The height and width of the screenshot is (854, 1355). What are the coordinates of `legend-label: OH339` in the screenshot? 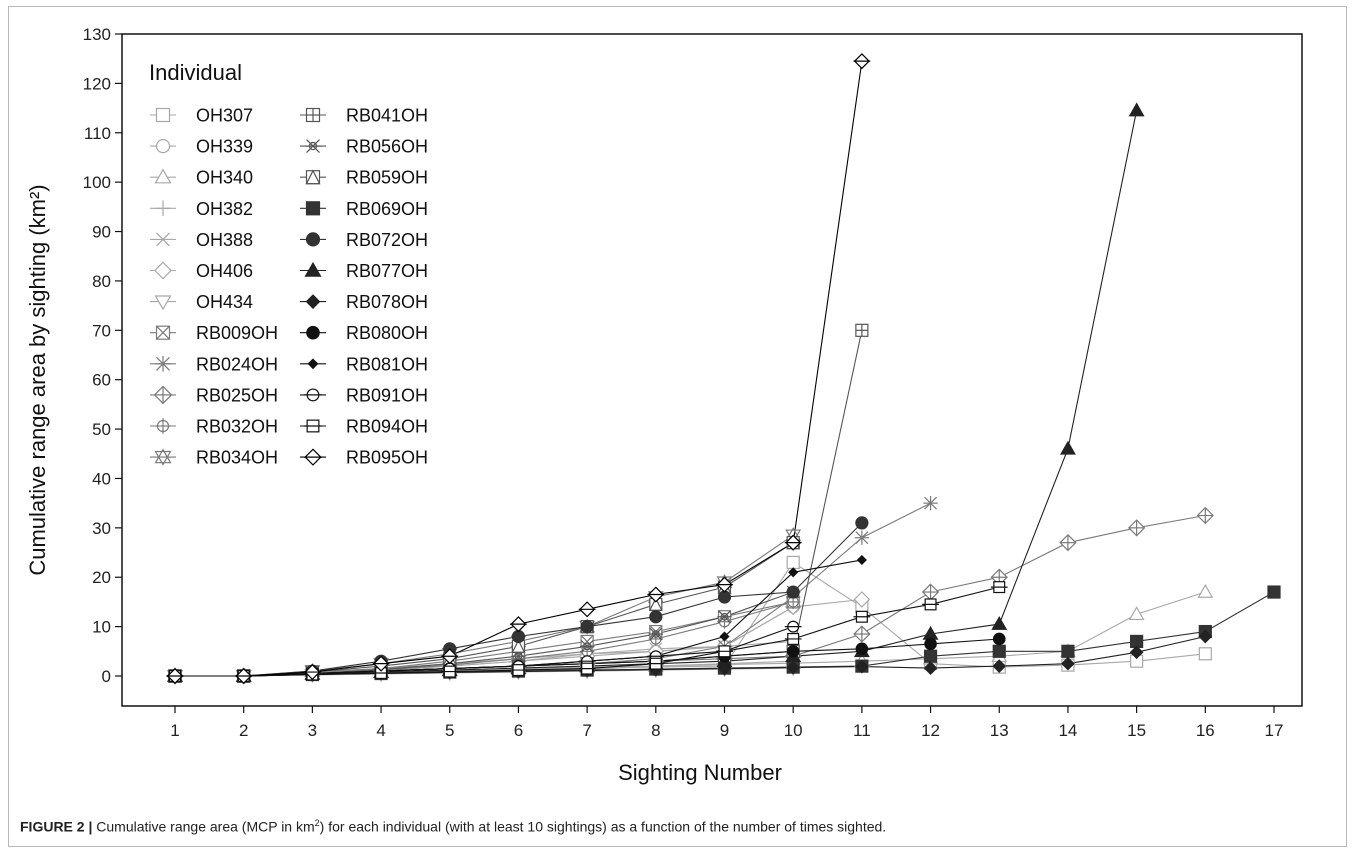 It's located at (224, 147).